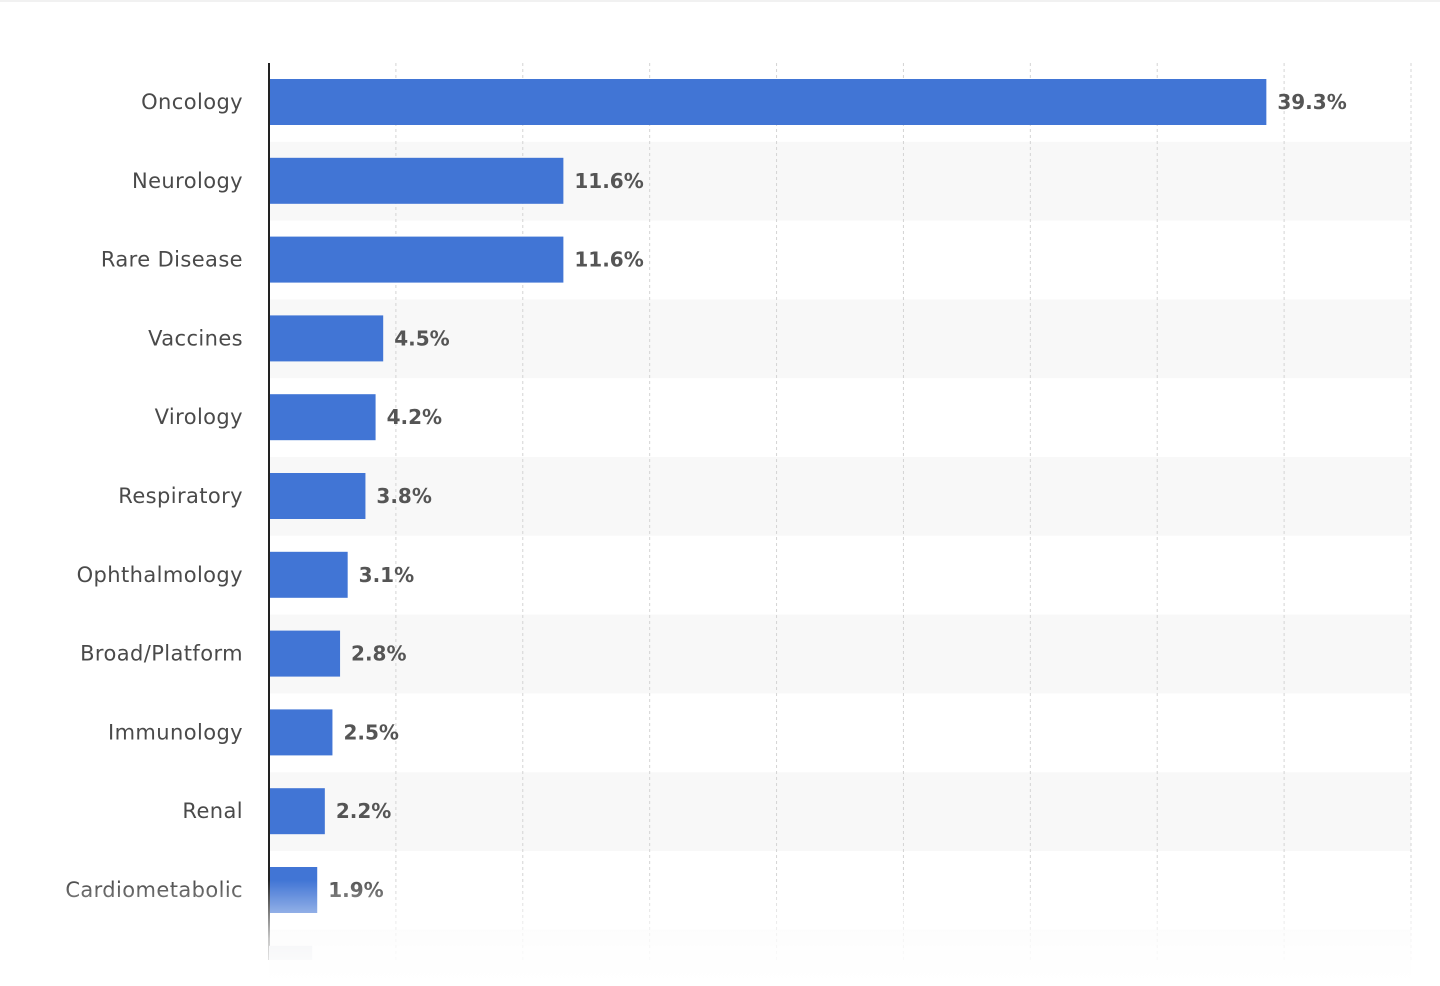  Describe the element at coordinates (421, 338) in the screenshot. I see `value-label: 4.5%` at that location.